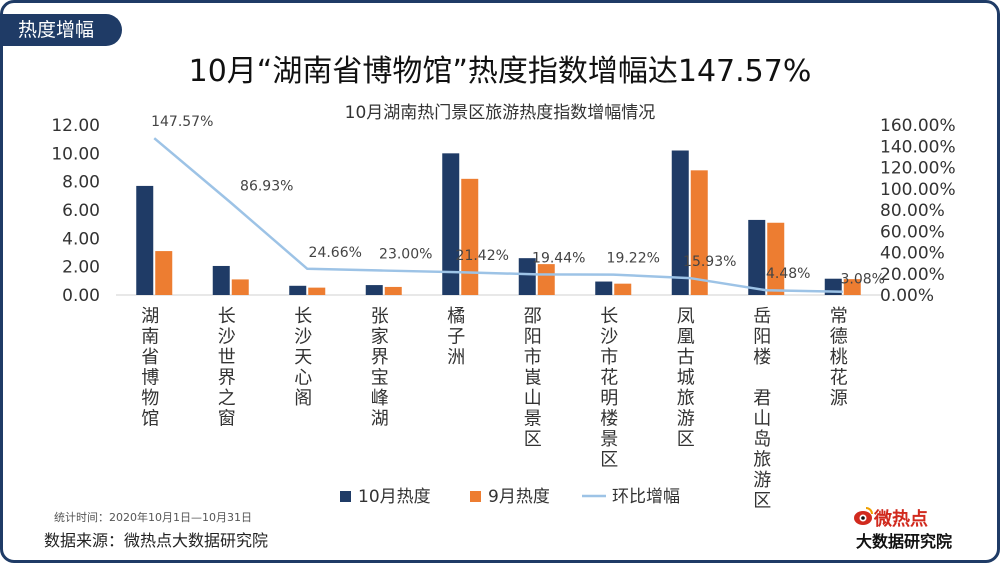 The image size is (1000, 563). Describe the element at coordinates (405, 255) in the screenshot. I see `growth-data-label: 23.00%` at that location.